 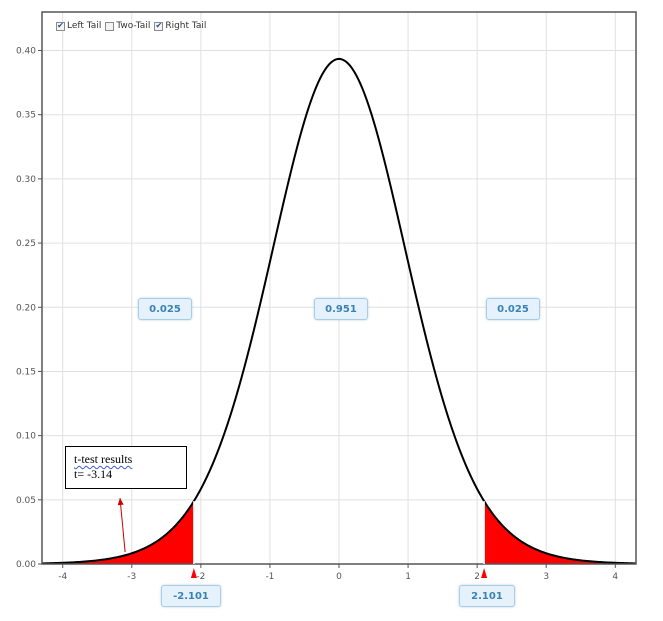 I want to click on left-tail-probability: 0.025, so click(x=165, y=309).